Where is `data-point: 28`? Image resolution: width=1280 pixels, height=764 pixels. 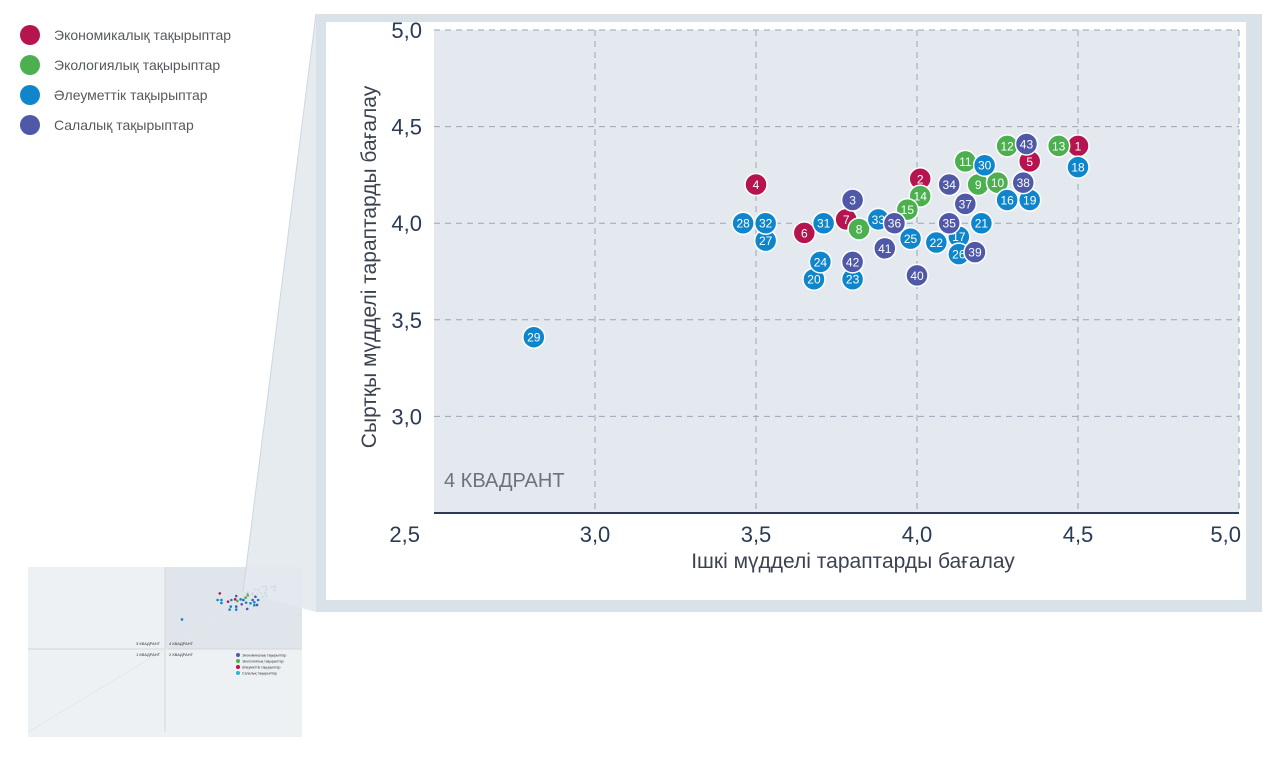
data-point: 28 is located at coordinates (743, 223).